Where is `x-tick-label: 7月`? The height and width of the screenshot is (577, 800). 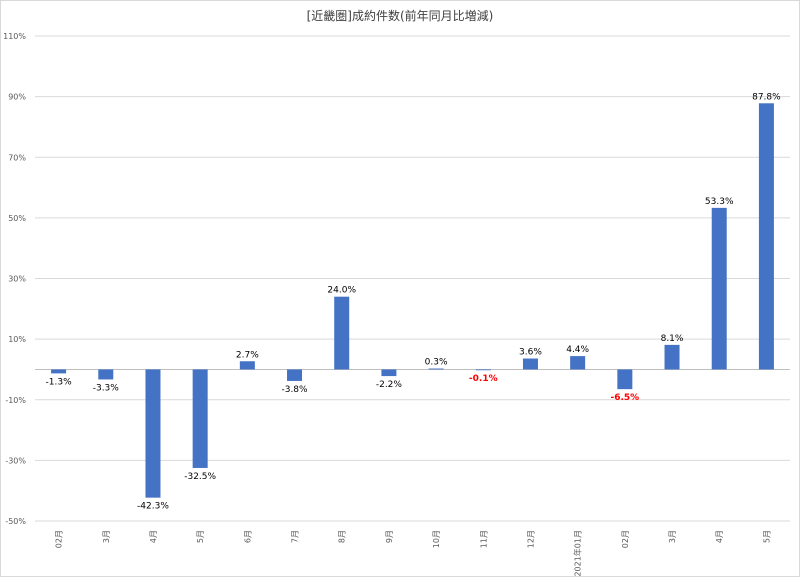 x-tick-label: 7月 is located at coordinates (295, 536).